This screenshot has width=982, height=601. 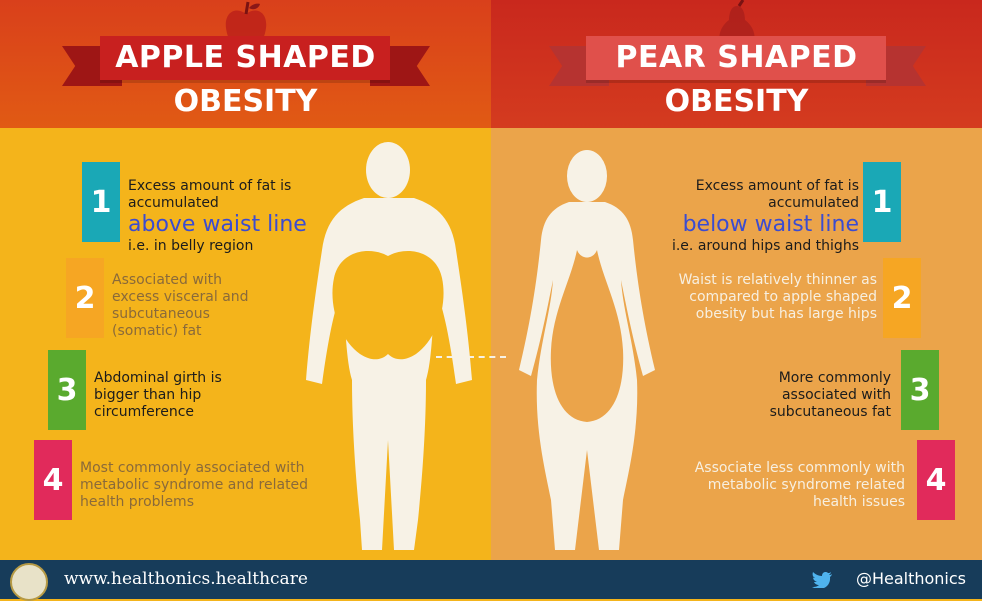 What do you see at coordinates (186, 579) in the screenshot?
I see `website-link: www.healthonics.healthcare` at bounding box center [186, 579].